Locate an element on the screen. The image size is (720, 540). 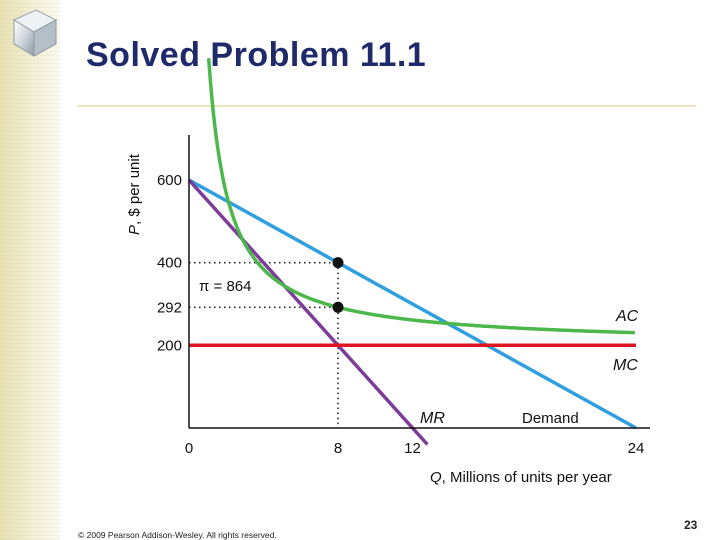
x-axis-label-text: , Millions of units per year is located at coordinates (527, 477).